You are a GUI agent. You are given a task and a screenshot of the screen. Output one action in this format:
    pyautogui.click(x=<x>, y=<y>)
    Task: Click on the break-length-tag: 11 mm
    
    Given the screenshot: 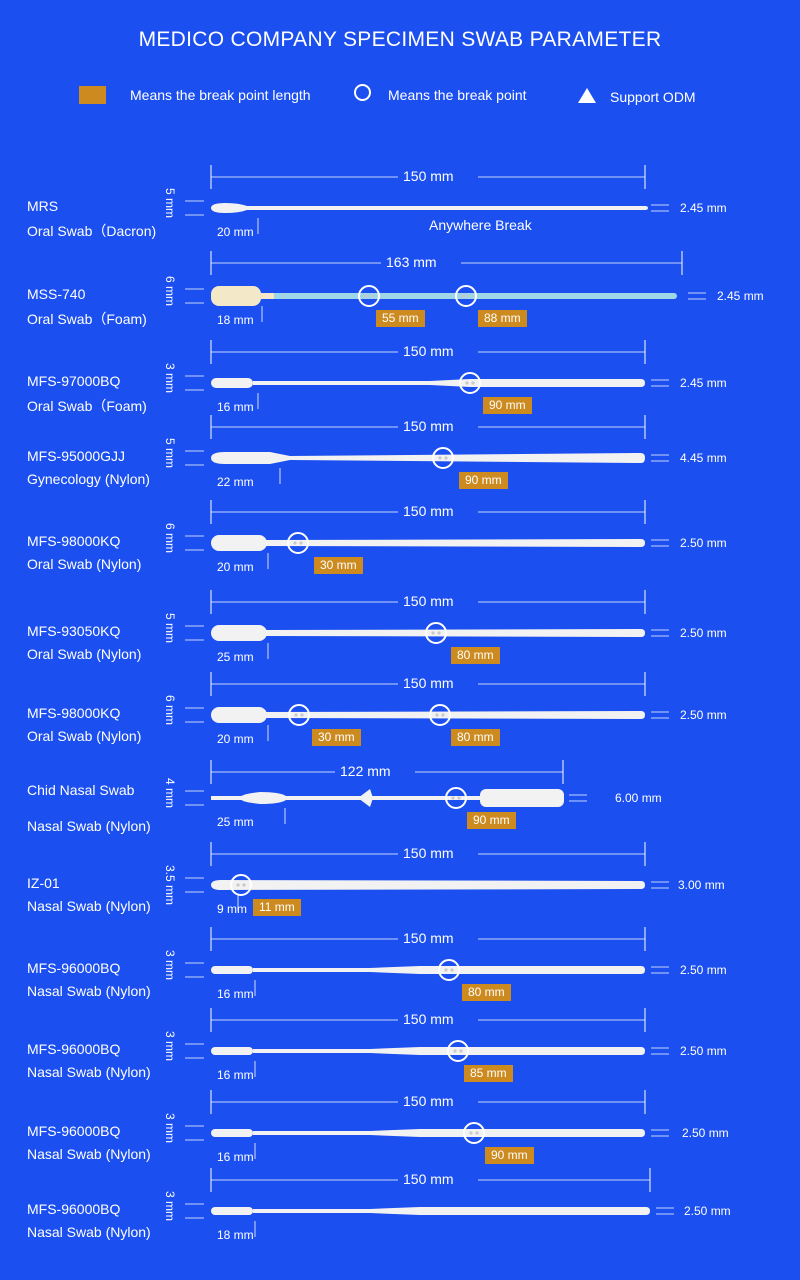 What is the action you would take?
    pyautogui.click(x=277, y=907)
    